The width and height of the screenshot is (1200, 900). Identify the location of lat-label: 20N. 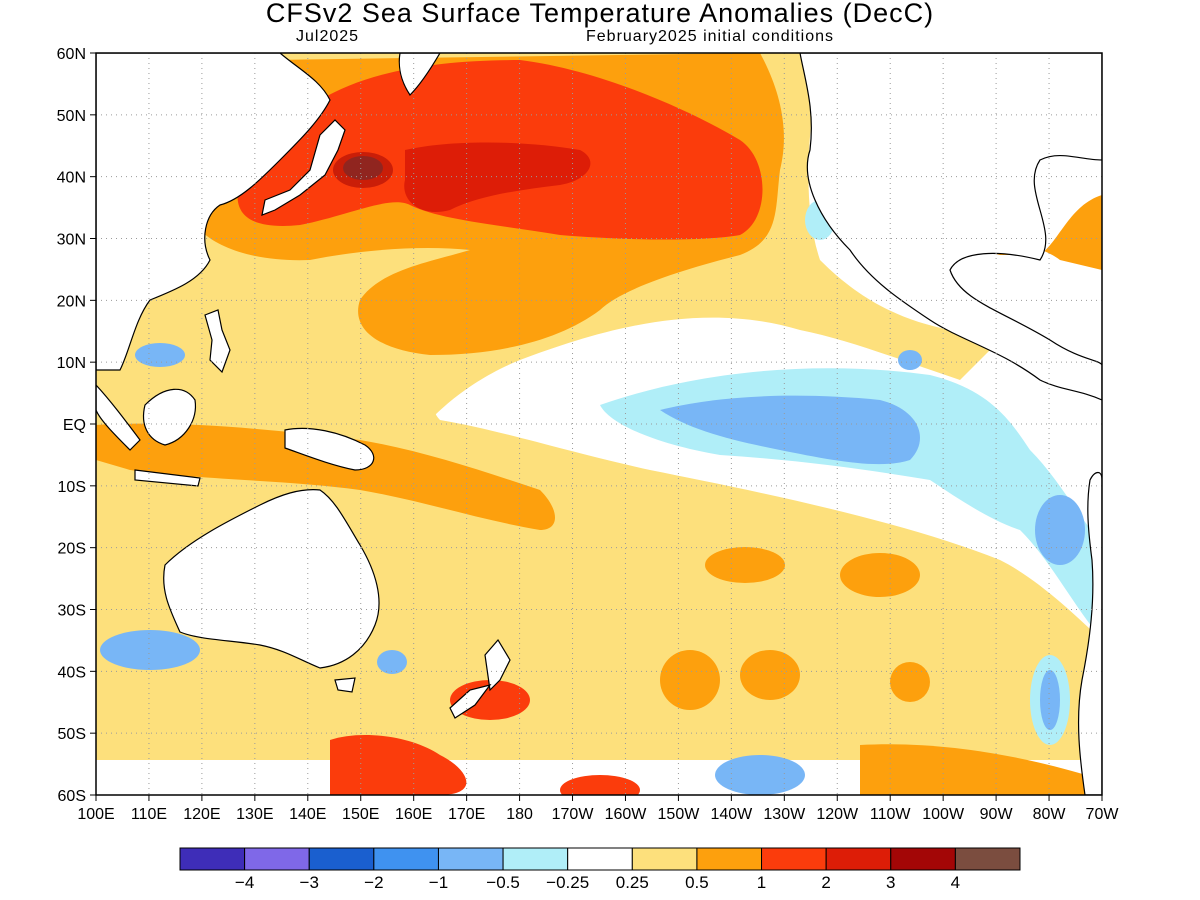
(71, 301).